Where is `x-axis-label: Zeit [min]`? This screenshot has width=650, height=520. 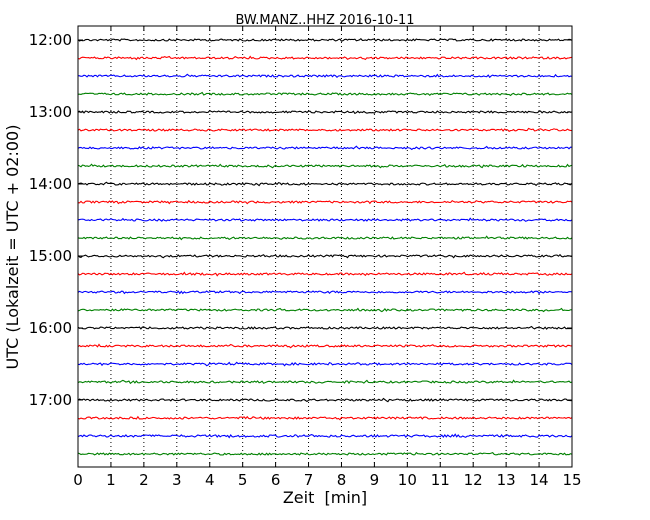 x-axis-label: Zeit [min] is located at coordinates (325, 497).